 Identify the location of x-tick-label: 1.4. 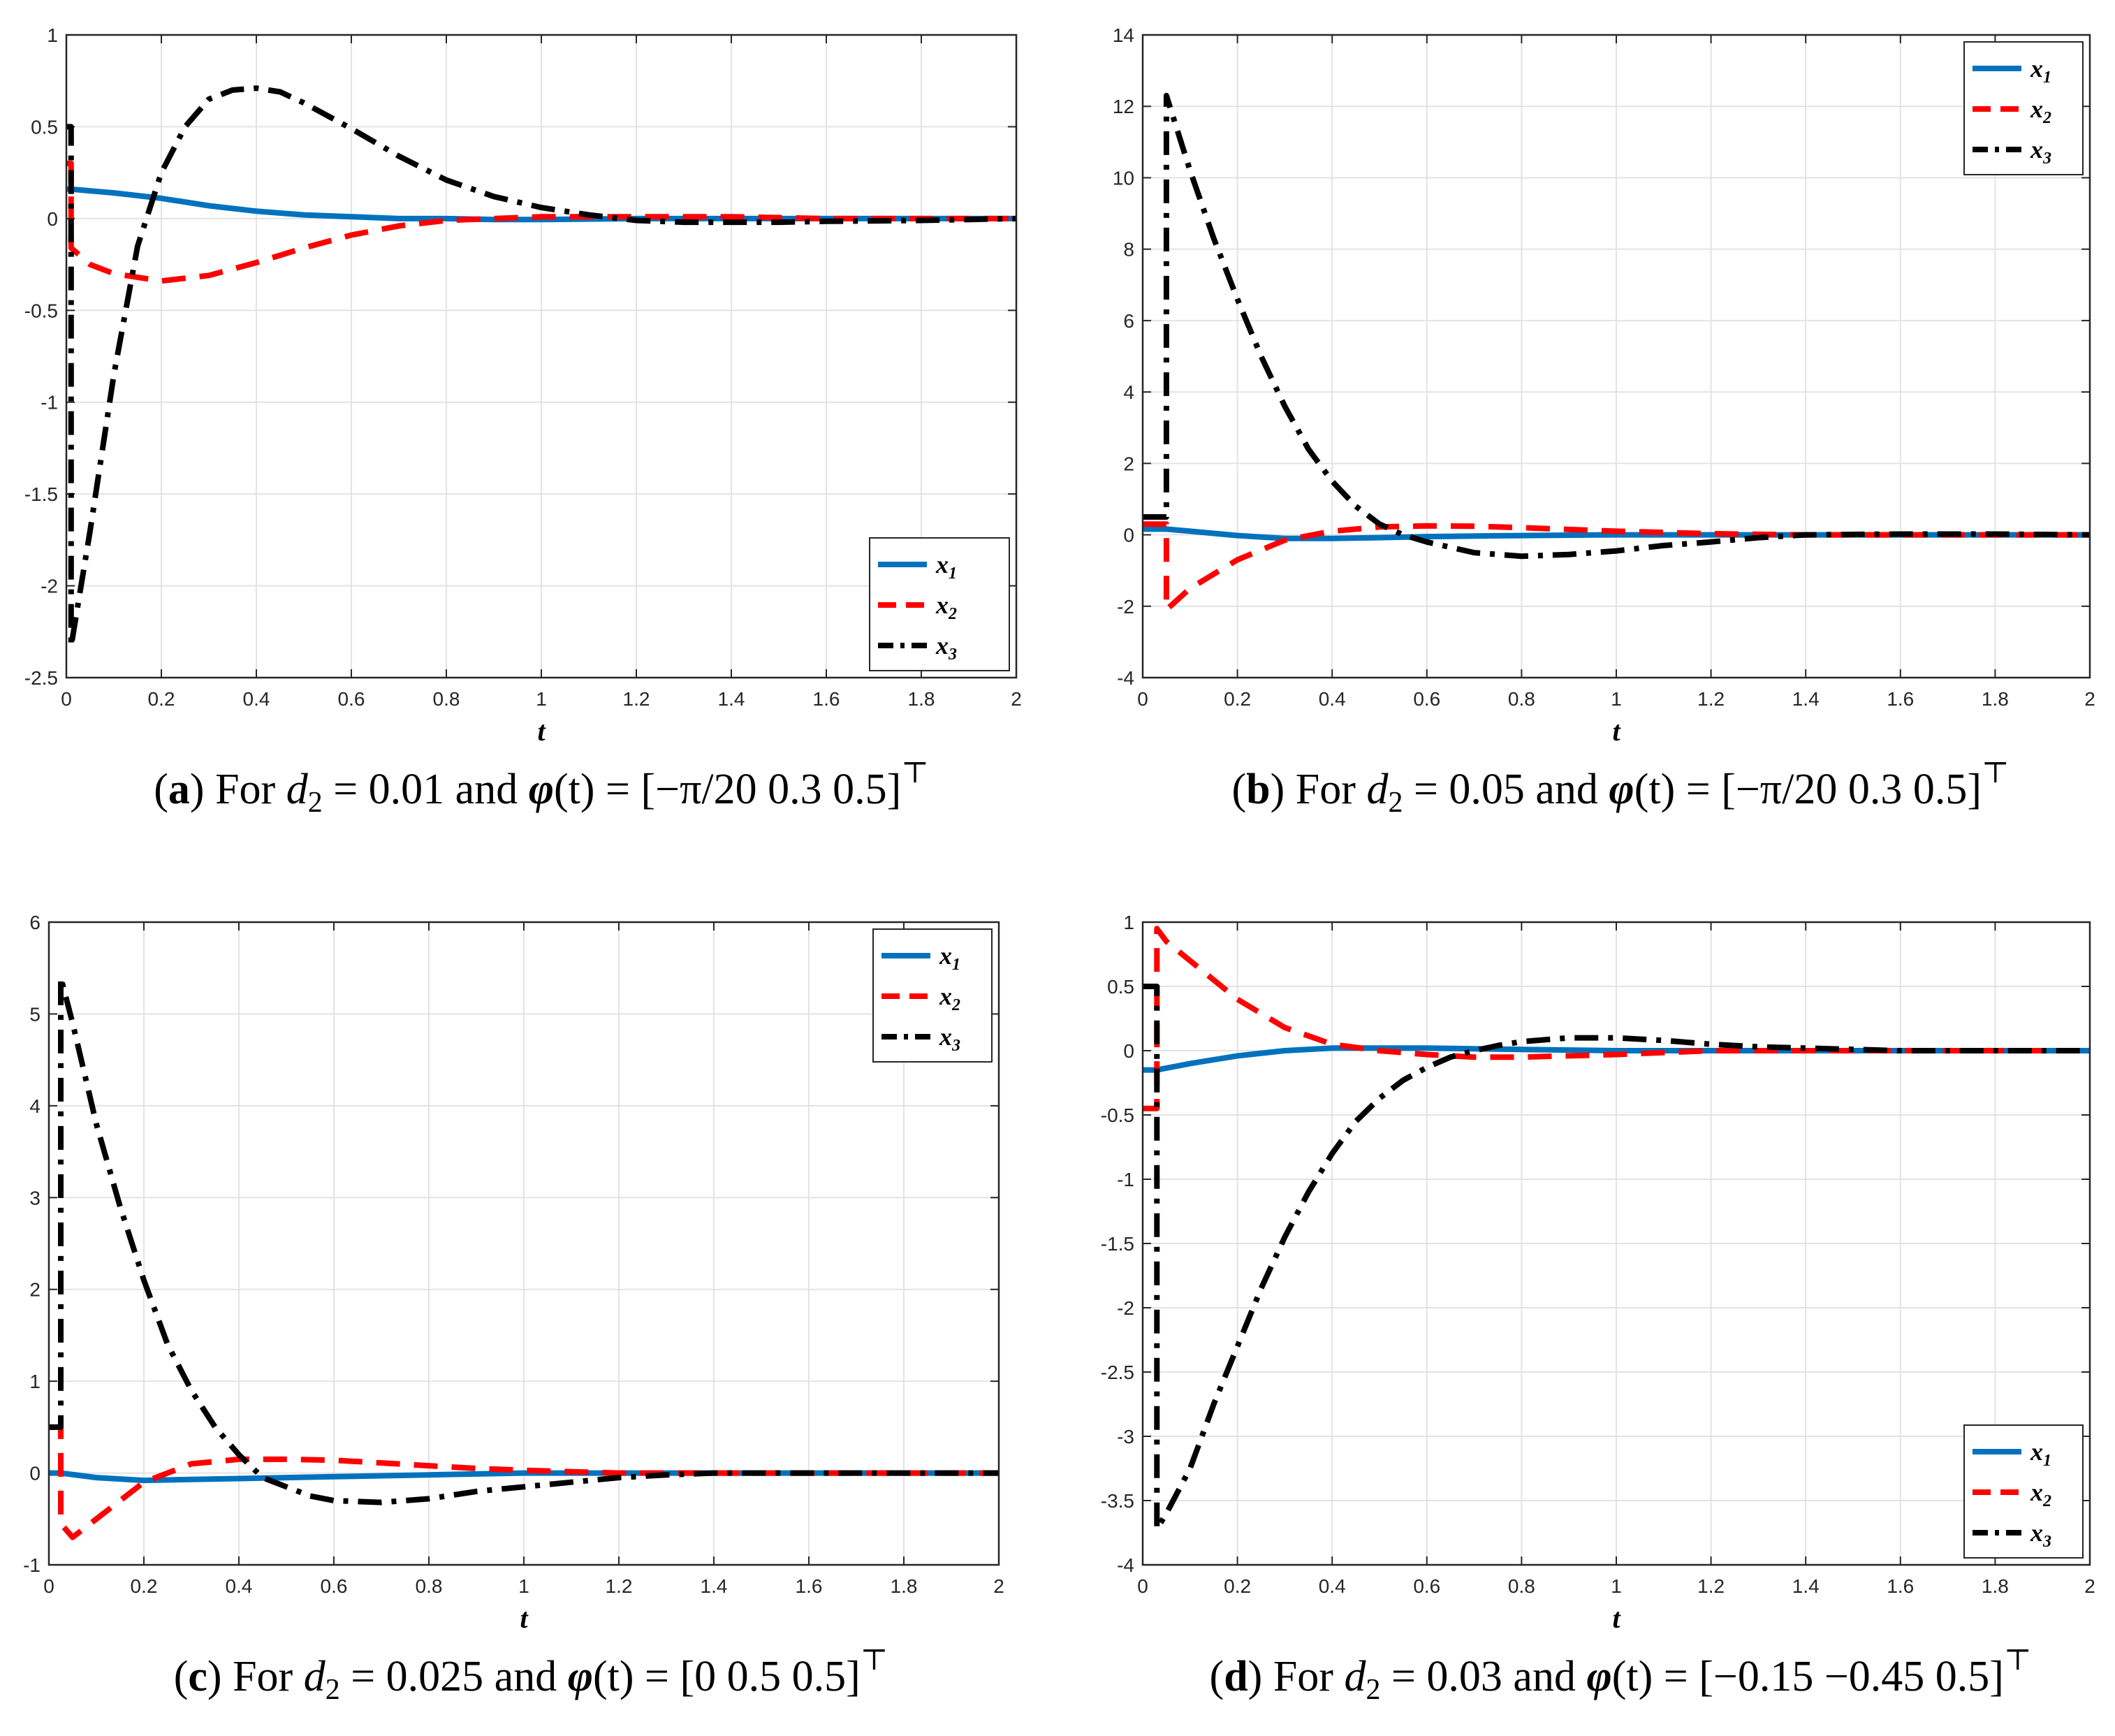
(1806, 1586).